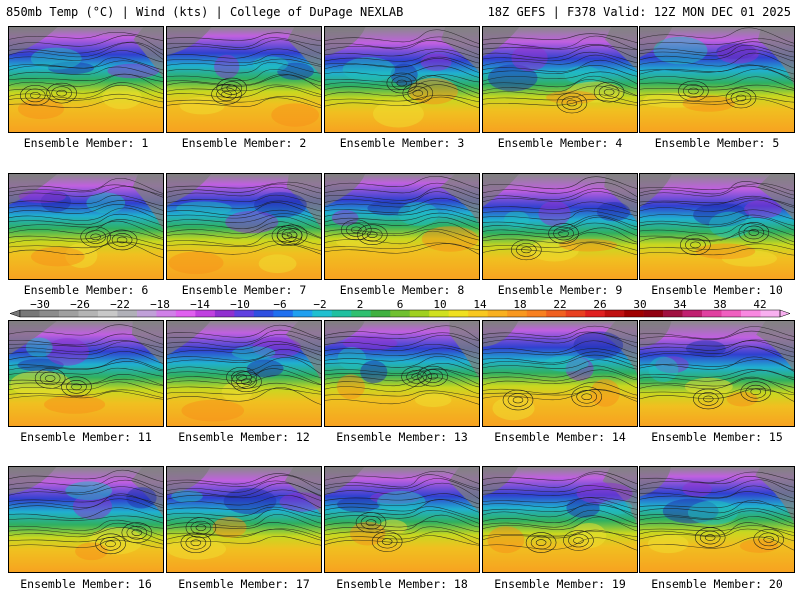 The width and height of the screenshot is (800, 600). Describe the element at coordinates (760, 304) in the screenshot. I see `colorbar-tick-label: 42` at that location.